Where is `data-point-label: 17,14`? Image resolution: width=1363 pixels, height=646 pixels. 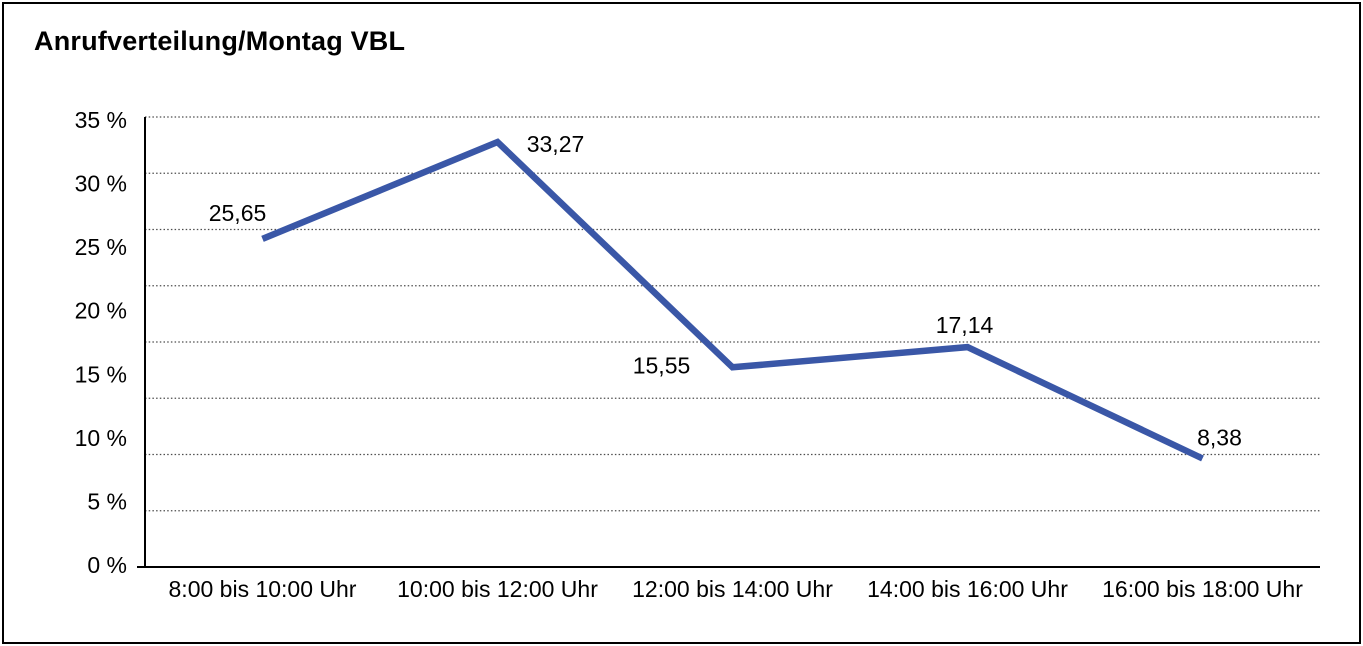
data-point-label: 17,14 is located at coordinates (965, 325).